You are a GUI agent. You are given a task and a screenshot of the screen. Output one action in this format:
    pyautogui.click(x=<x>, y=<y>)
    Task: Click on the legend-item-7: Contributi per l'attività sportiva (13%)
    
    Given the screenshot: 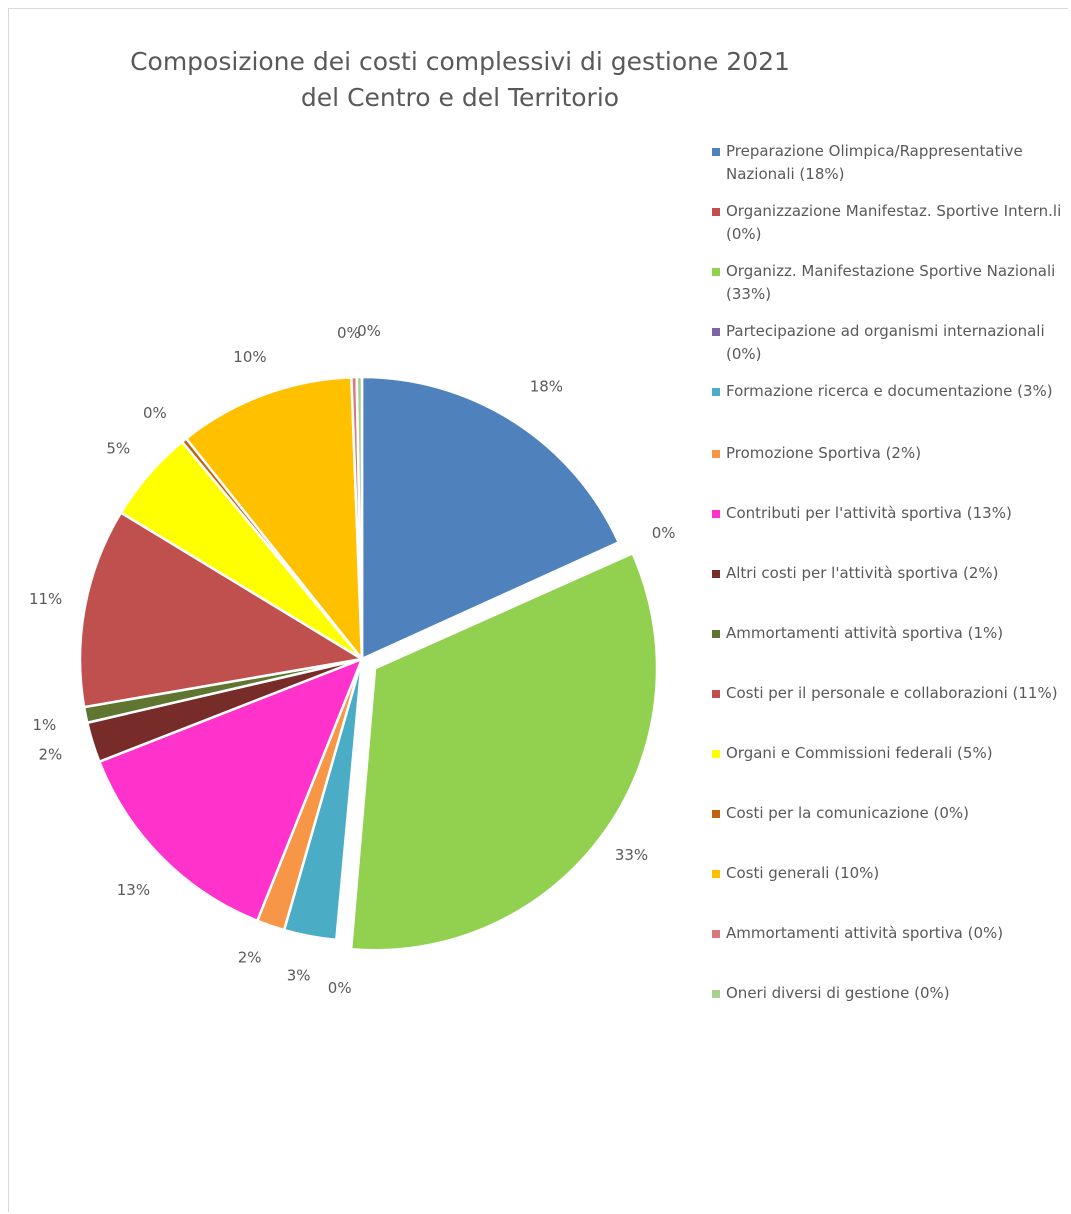 What is the action you would take?
    pyautogui.click(x=888, y=513)
    